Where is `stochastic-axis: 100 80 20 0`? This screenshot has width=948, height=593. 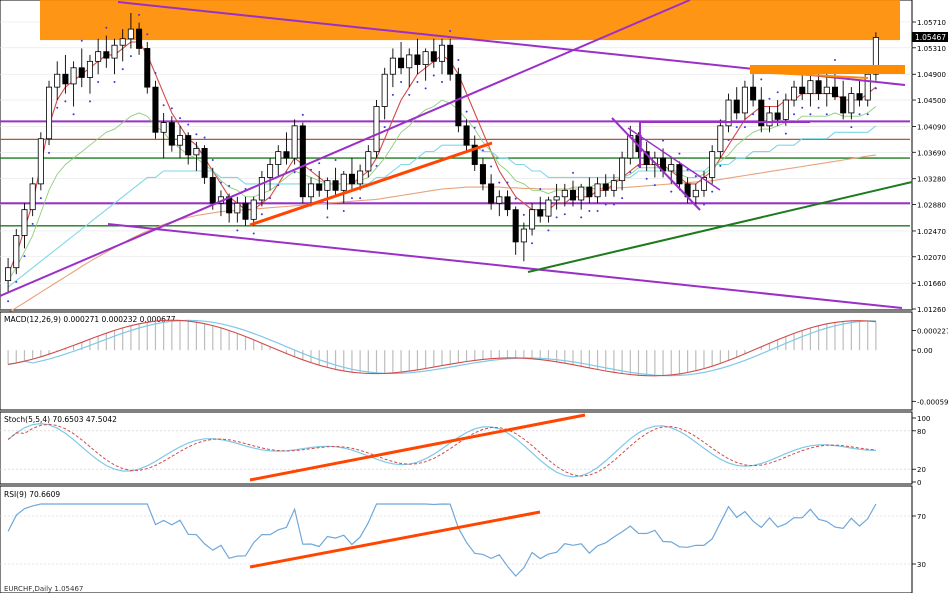 stochastic-axis: 100 80 20 0 is located at coordinates (465, 451).